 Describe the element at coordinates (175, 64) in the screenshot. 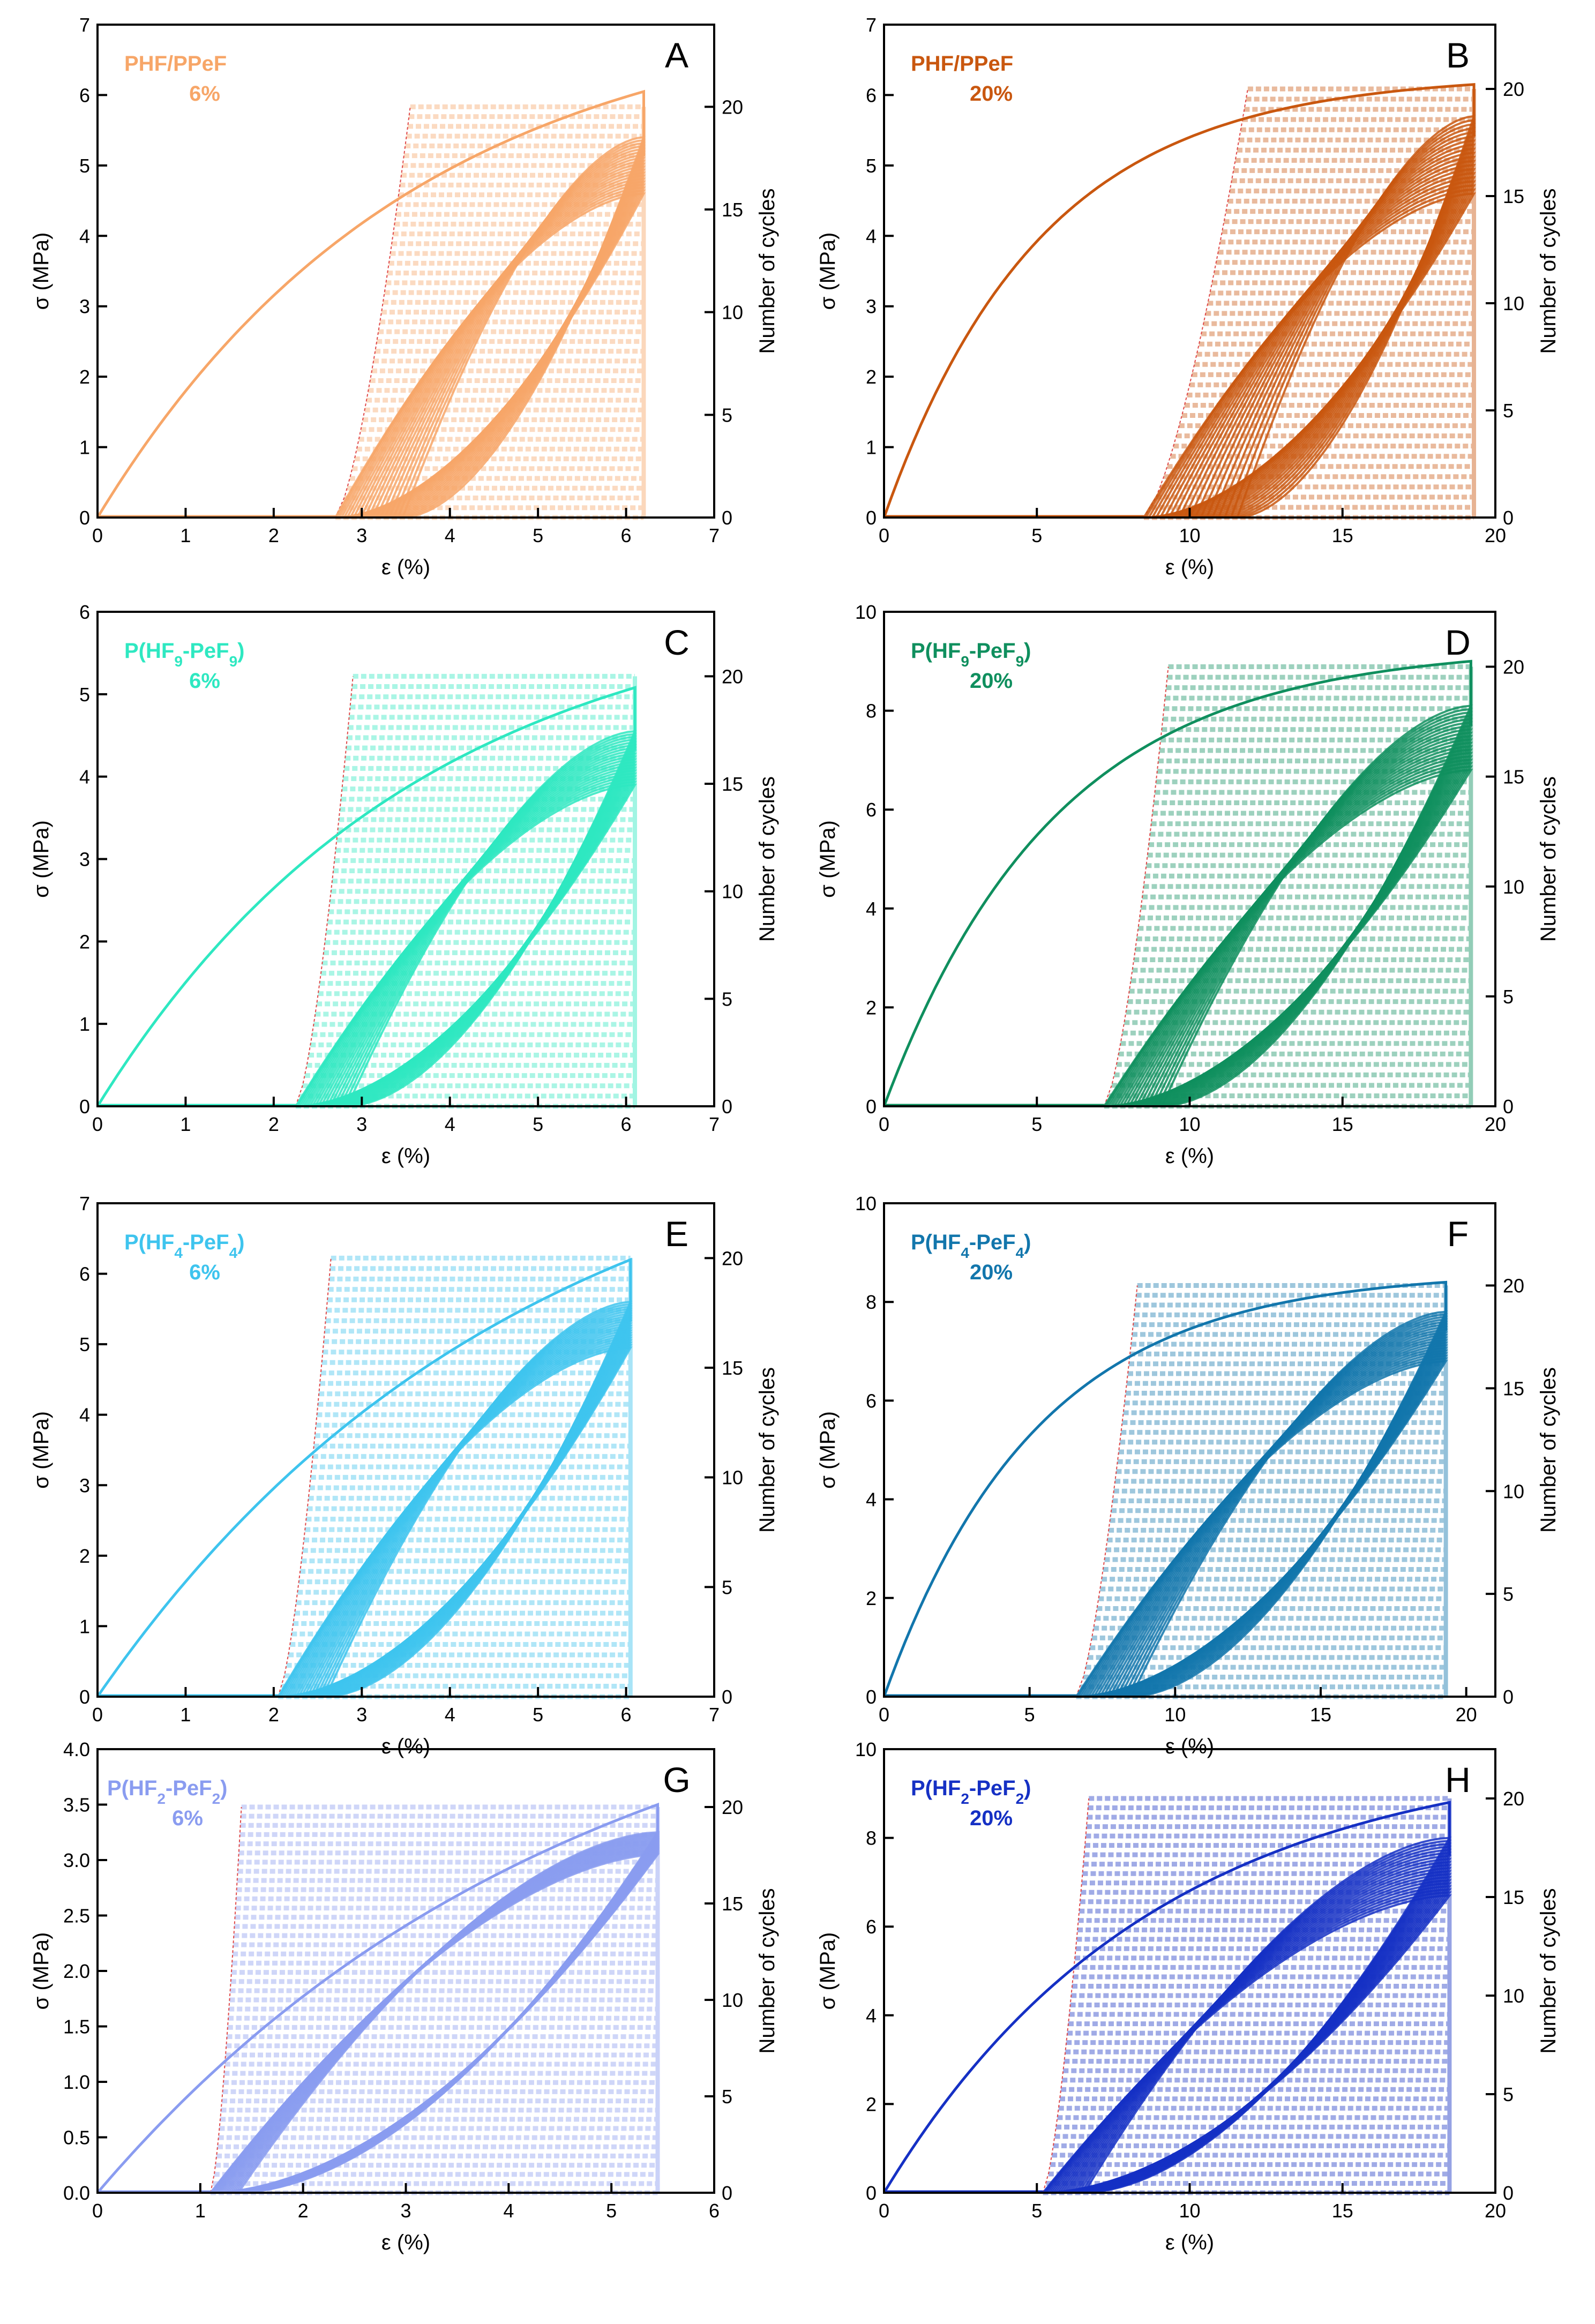

I see `sample-name: PHF/PPeF` at that location.